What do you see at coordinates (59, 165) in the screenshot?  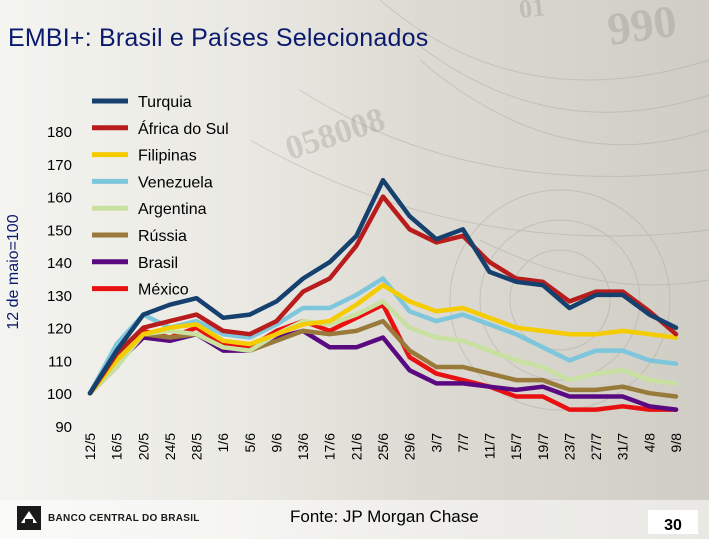 I see `y-tick-label: 170` at bounding box center [59, 165].